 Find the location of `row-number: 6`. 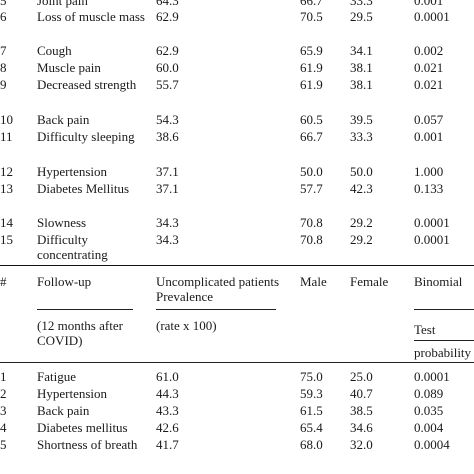

row-number: 6 is located at coordinates (3, 16).